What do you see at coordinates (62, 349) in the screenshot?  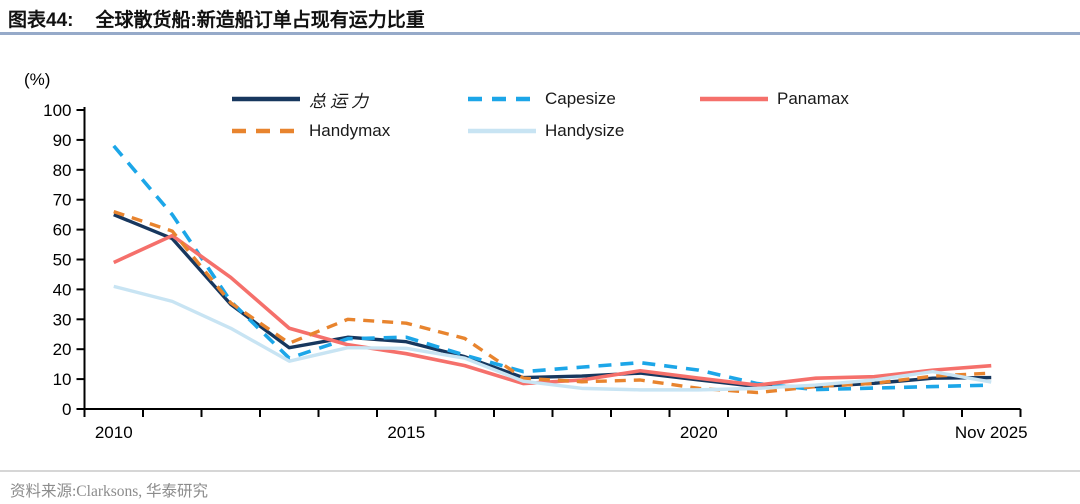 I see `y-axis-tick-label: 20` at bounding box center [62, 349].